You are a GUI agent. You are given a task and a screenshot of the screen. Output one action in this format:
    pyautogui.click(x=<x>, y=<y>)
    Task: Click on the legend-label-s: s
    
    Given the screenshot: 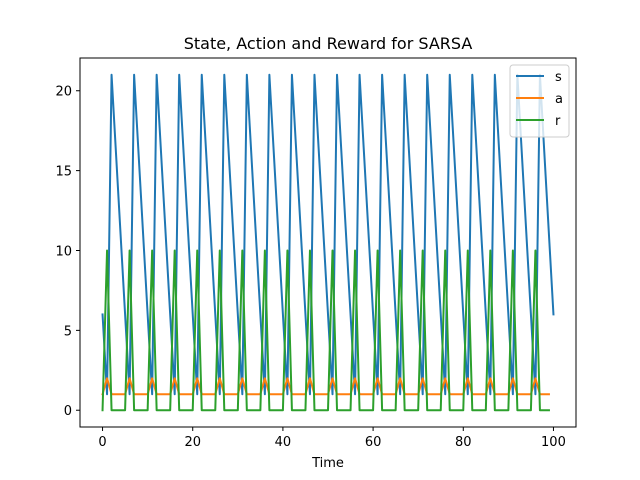 What is the action you would take?
    pyautogui.click(x=558, y=77)
    